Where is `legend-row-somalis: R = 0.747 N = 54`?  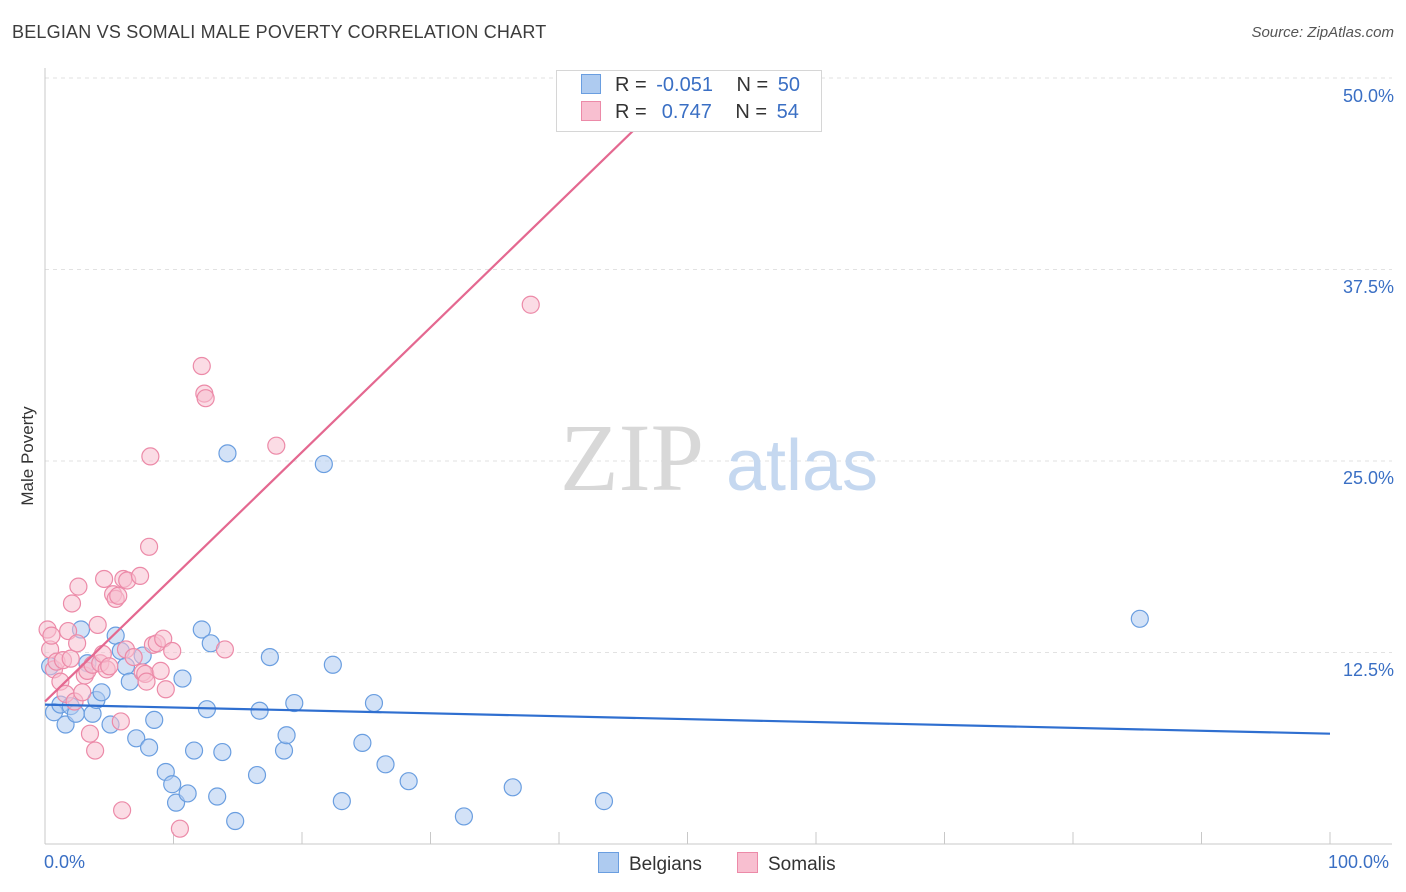
legend-row-somalis: R = 0.747 N = 54 is located at coordinates (690, 114).